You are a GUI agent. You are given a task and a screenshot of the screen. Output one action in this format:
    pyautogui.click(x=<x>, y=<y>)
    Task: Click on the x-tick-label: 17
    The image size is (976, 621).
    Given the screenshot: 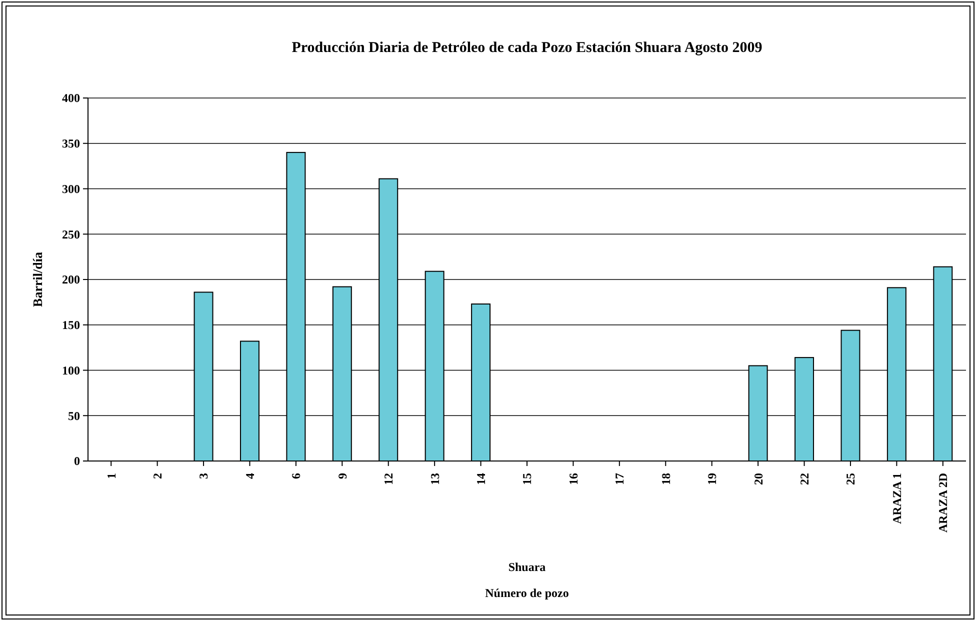 What is the action you would take?
    pyautogui.click(x=619, y=479)
    